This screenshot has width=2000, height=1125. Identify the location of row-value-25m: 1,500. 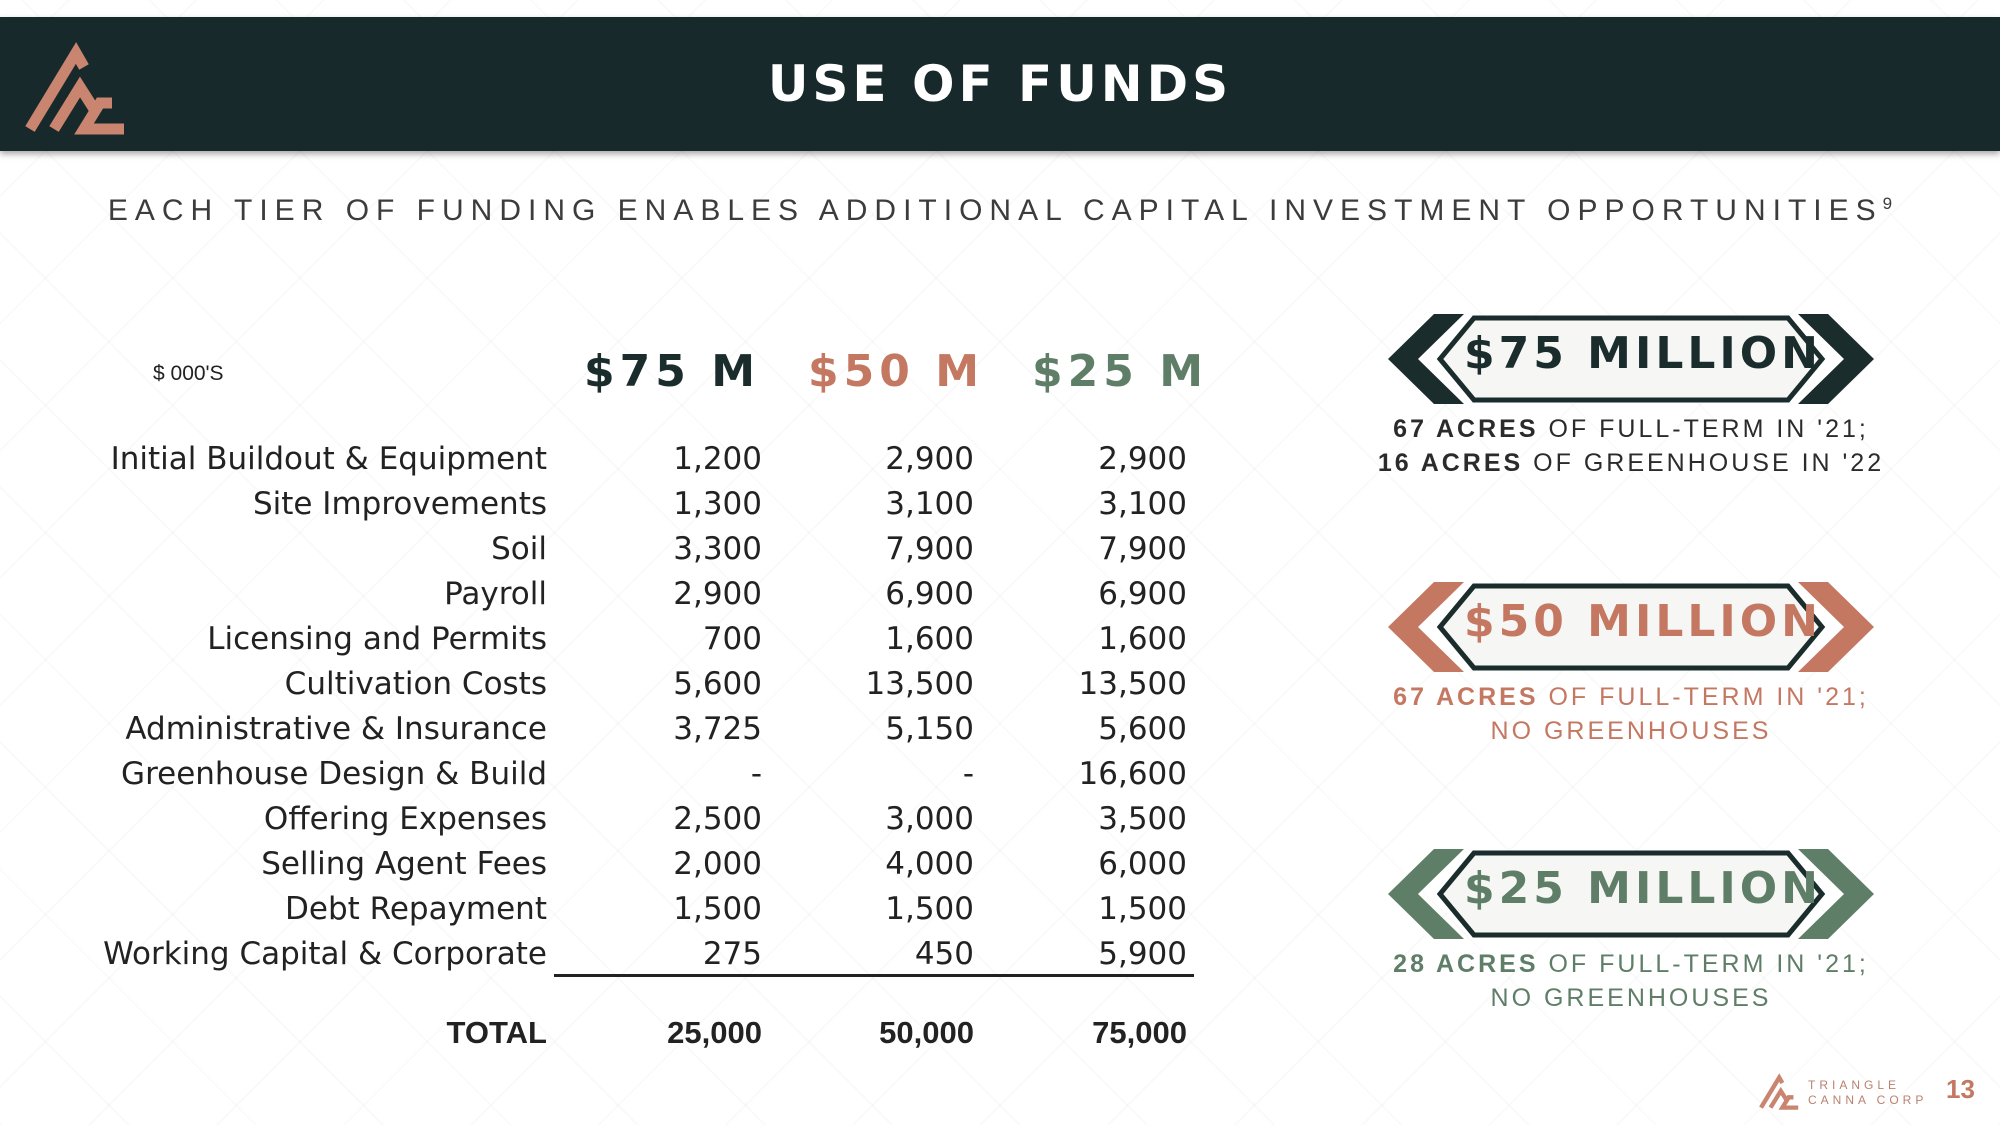
(1142, 909).